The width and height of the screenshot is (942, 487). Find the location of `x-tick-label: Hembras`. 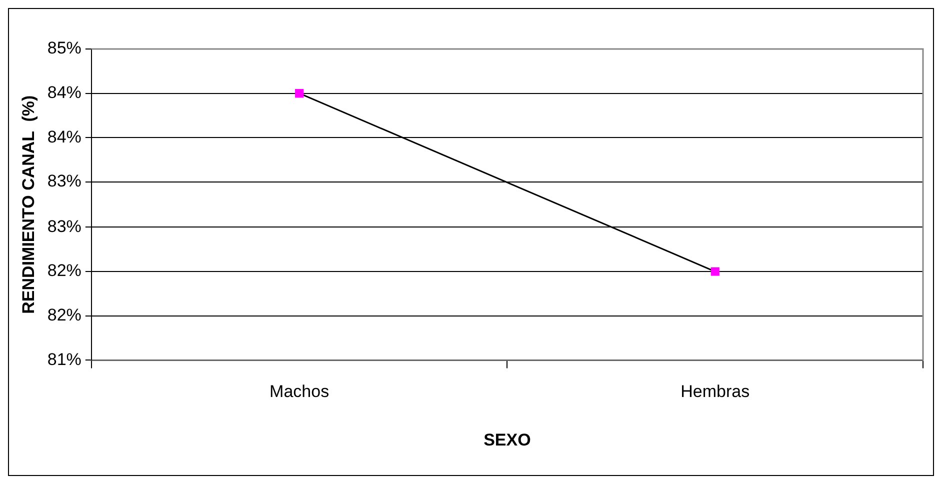

x-tick-label: Hembras is located at coordinates (715, 392).